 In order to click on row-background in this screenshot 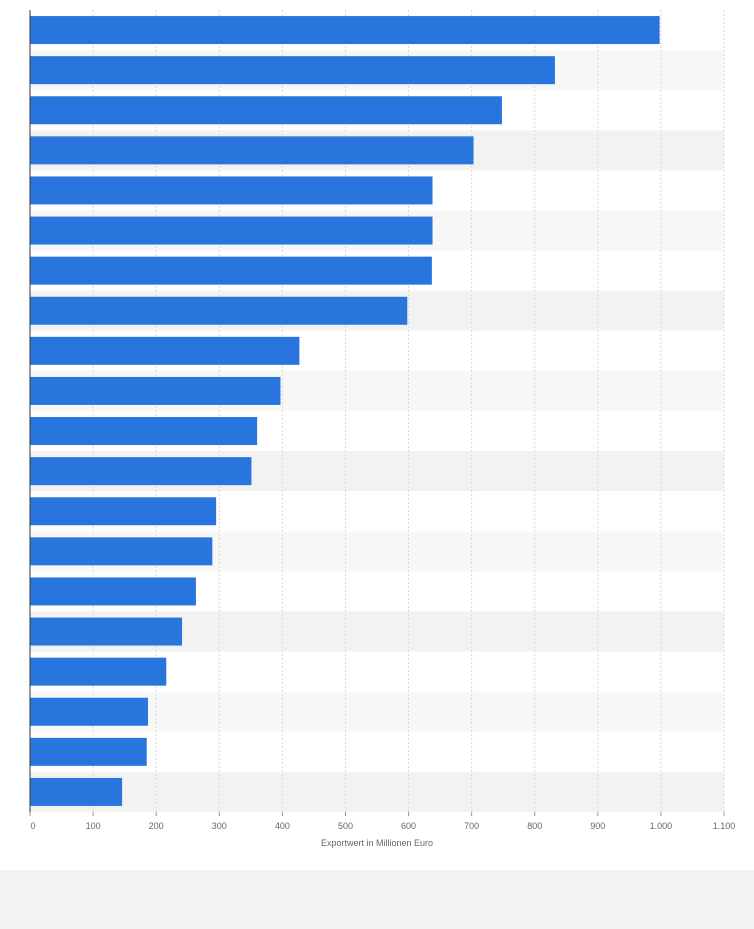, I will do `click(377, 791)`.